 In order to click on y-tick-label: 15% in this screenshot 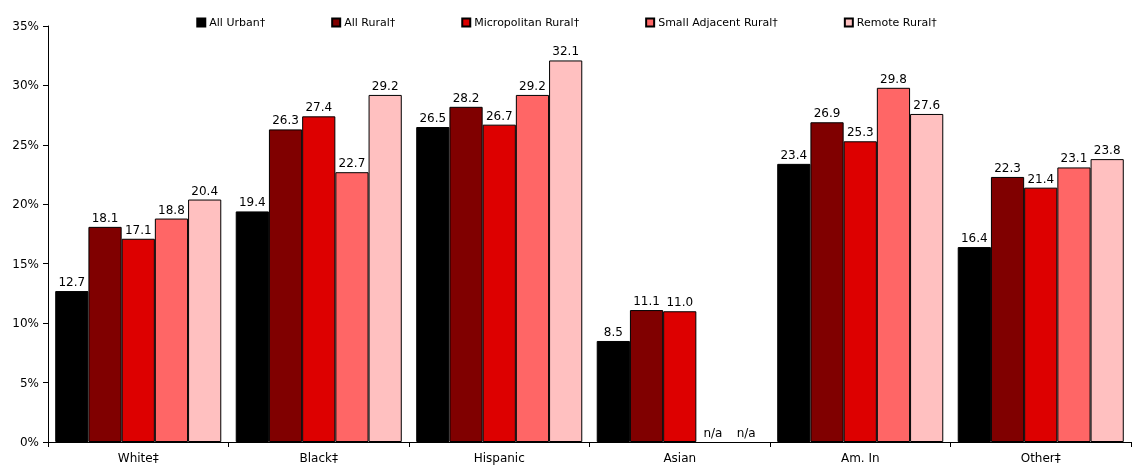, I will do `click(25, 263)`.